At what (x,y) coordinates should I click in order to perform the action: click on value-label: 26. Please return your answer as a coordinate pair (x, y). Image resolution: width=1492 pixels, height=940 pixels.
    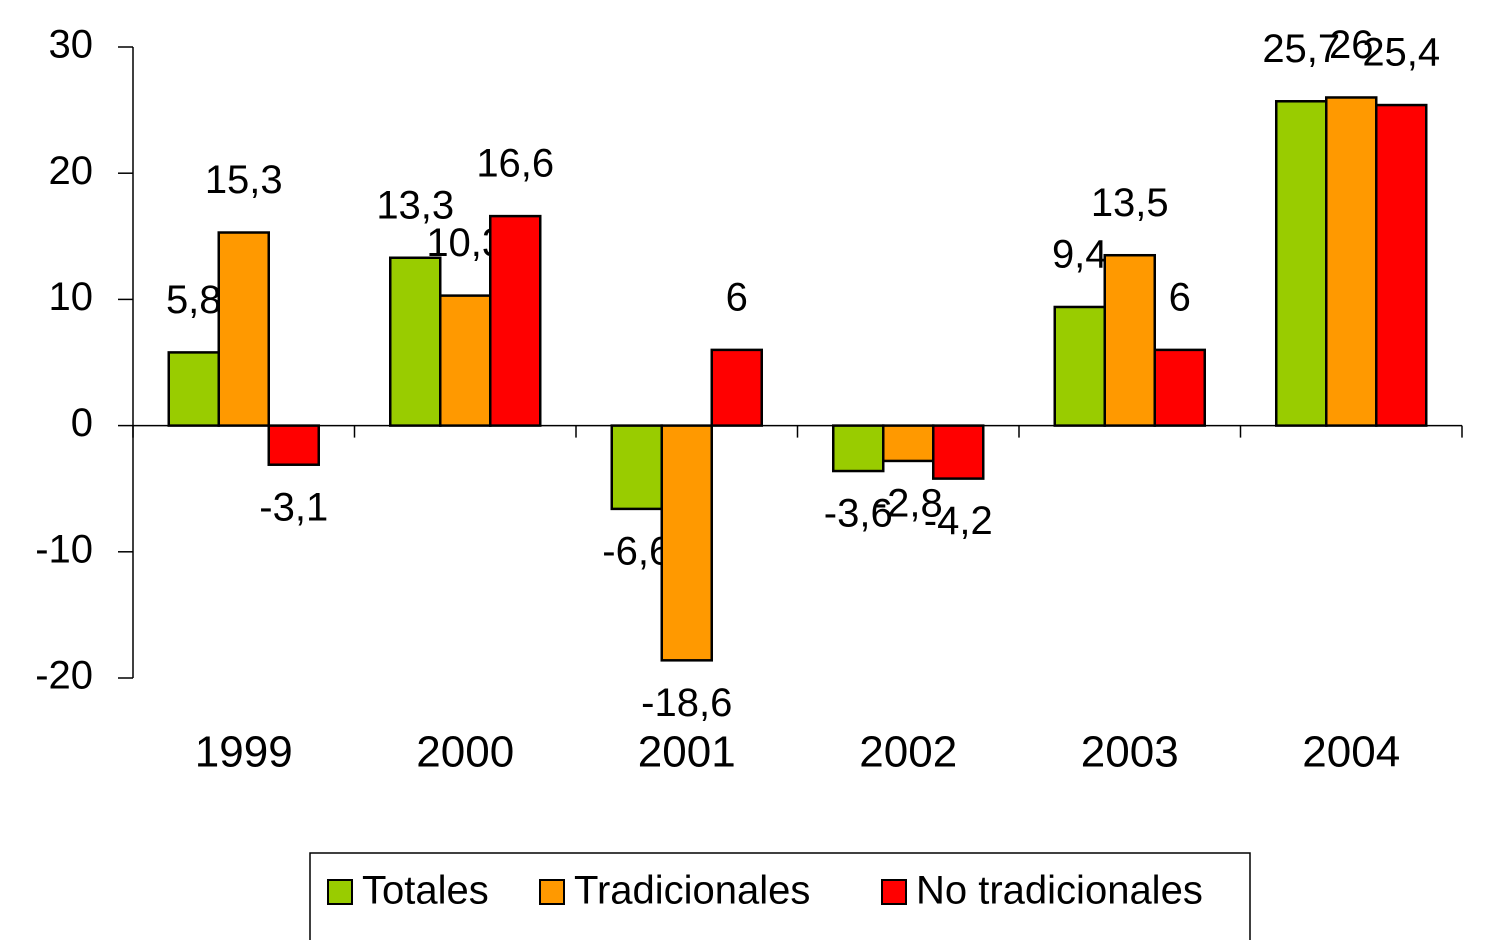
    Looking at the image, I should click on (1351, 45).